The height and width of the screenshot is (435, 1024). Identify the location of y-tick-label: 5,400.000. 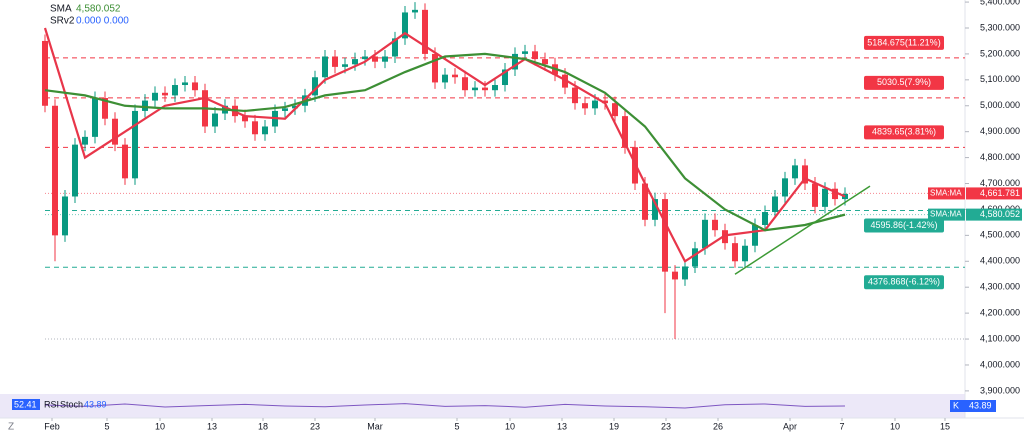
(1000, 3).